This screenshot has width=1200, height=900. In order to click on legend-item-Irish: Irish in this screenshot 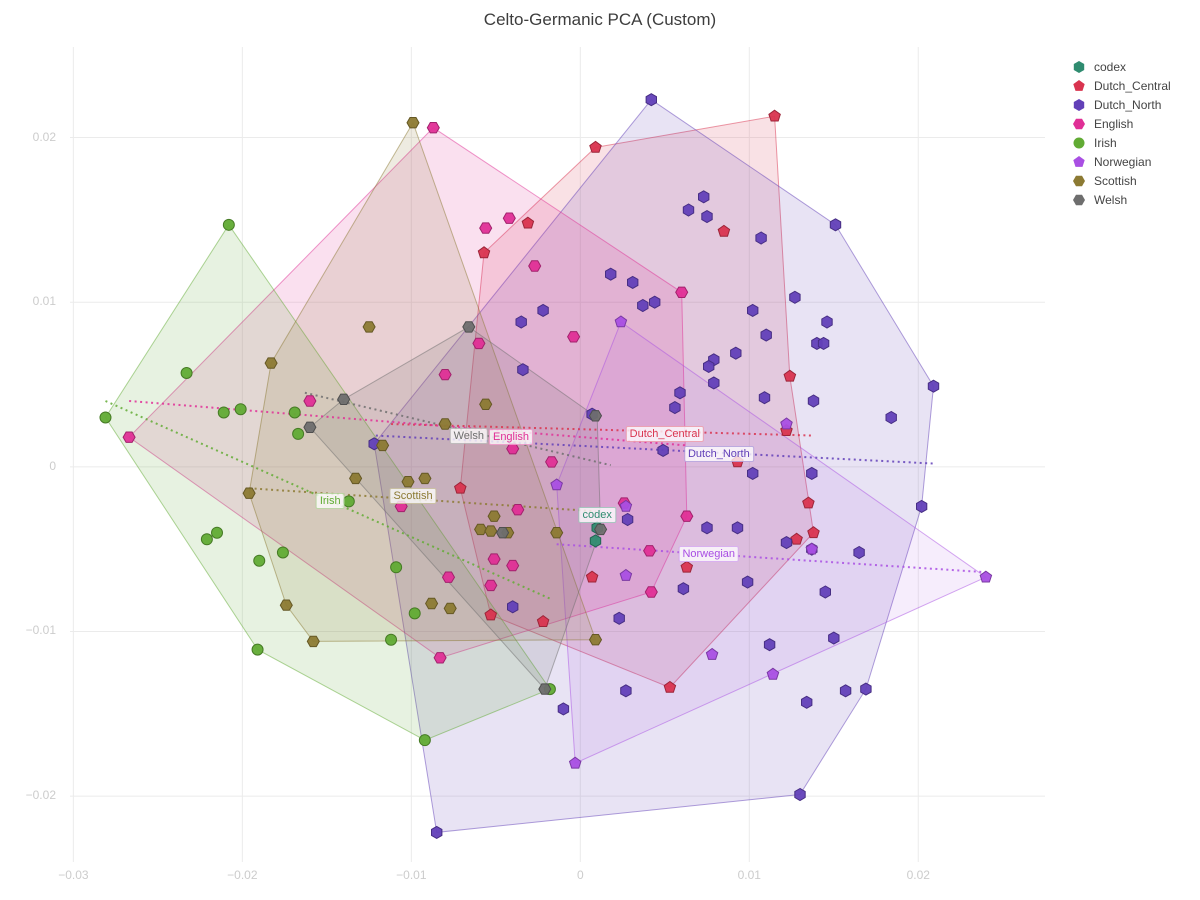, I will do `click(1121, 142)`.